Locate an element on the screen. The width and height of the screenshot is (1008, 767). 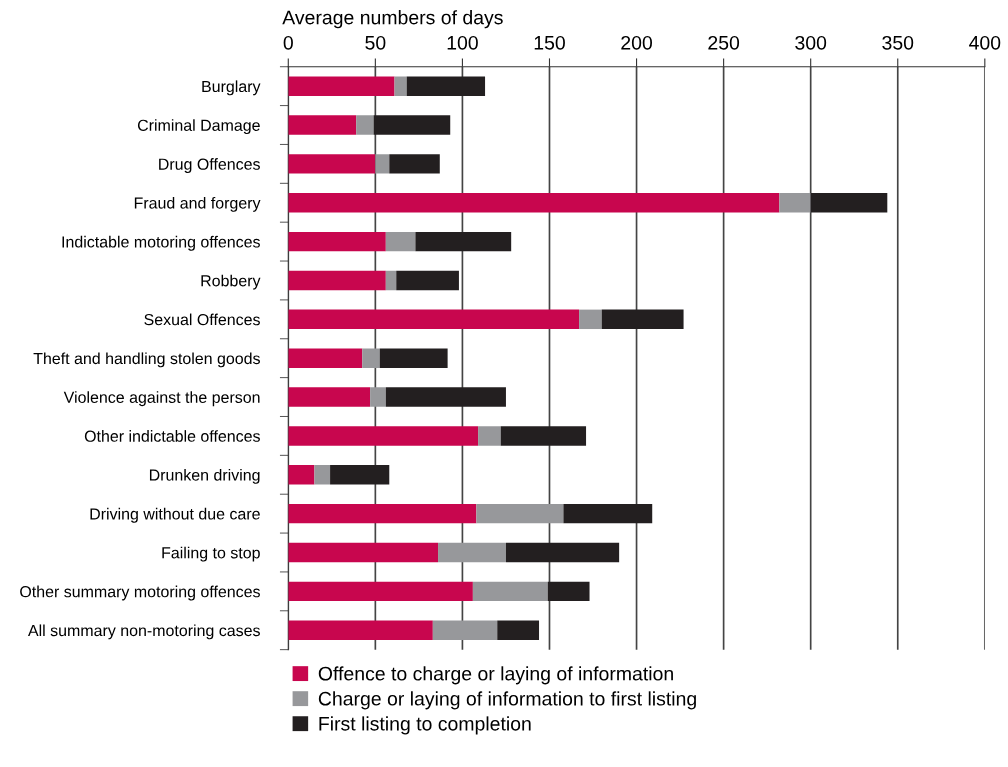
y-tick-label: Burglary is located at coordinates (231, 88).